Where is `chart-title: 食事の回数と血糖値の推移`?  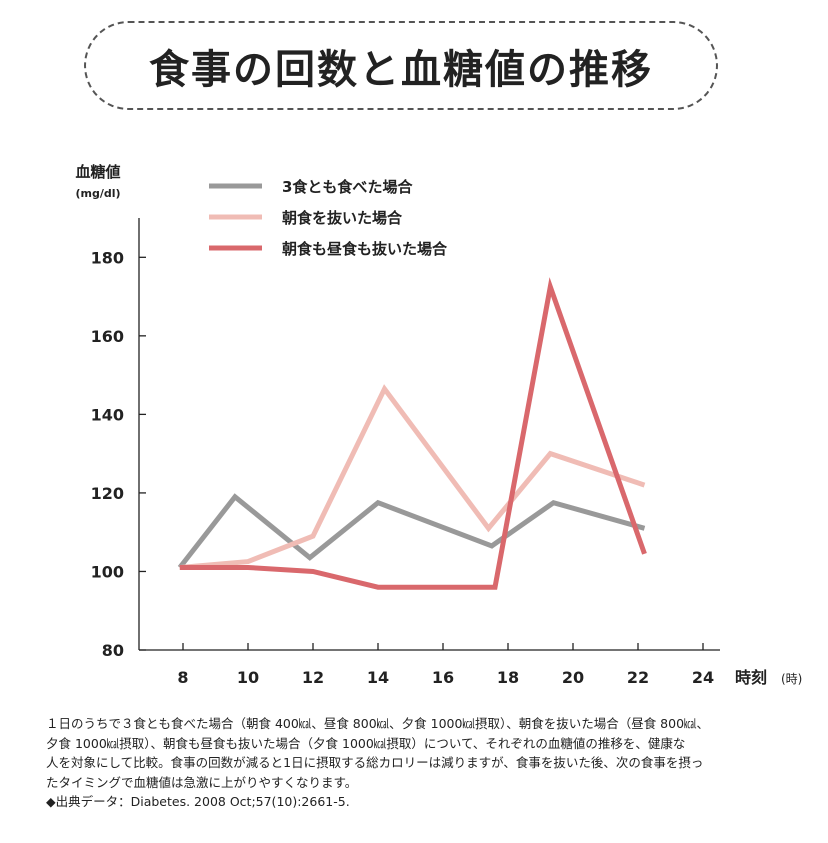
chart-title: 食事の回数と血糖値の推移 is located at coordinates (401, 69).